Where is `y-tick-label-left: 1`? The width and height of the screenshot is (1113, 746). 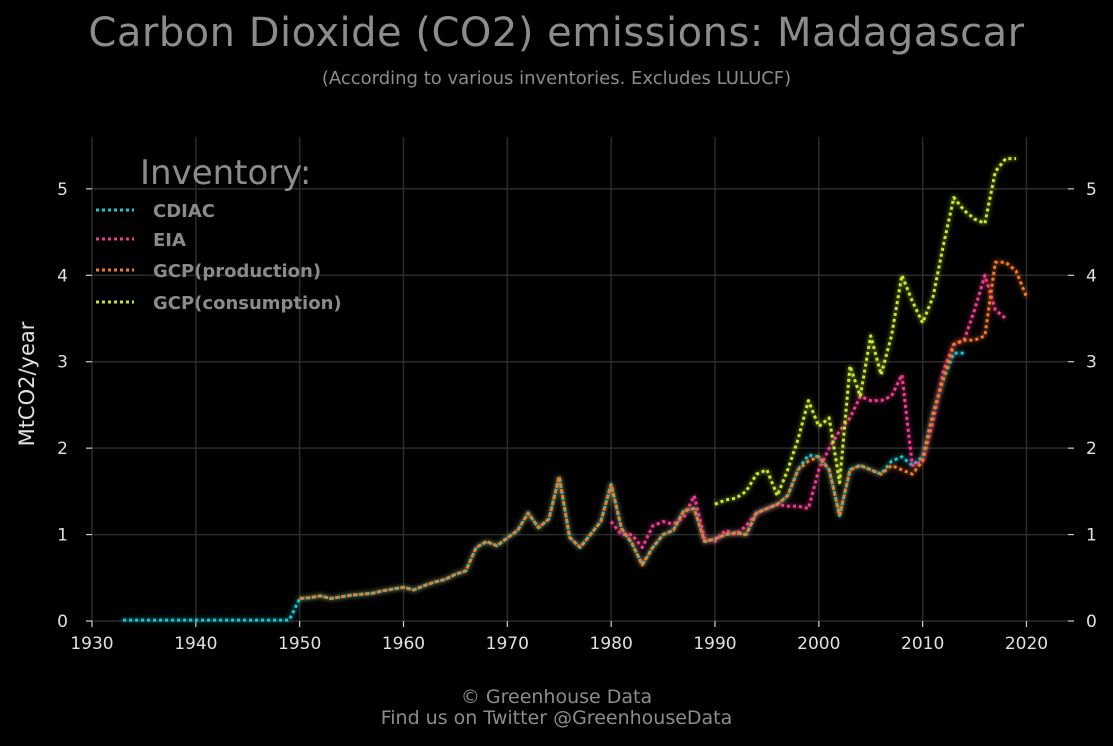 y-tick-label-left: 1 is located at coordinates (62, 536).